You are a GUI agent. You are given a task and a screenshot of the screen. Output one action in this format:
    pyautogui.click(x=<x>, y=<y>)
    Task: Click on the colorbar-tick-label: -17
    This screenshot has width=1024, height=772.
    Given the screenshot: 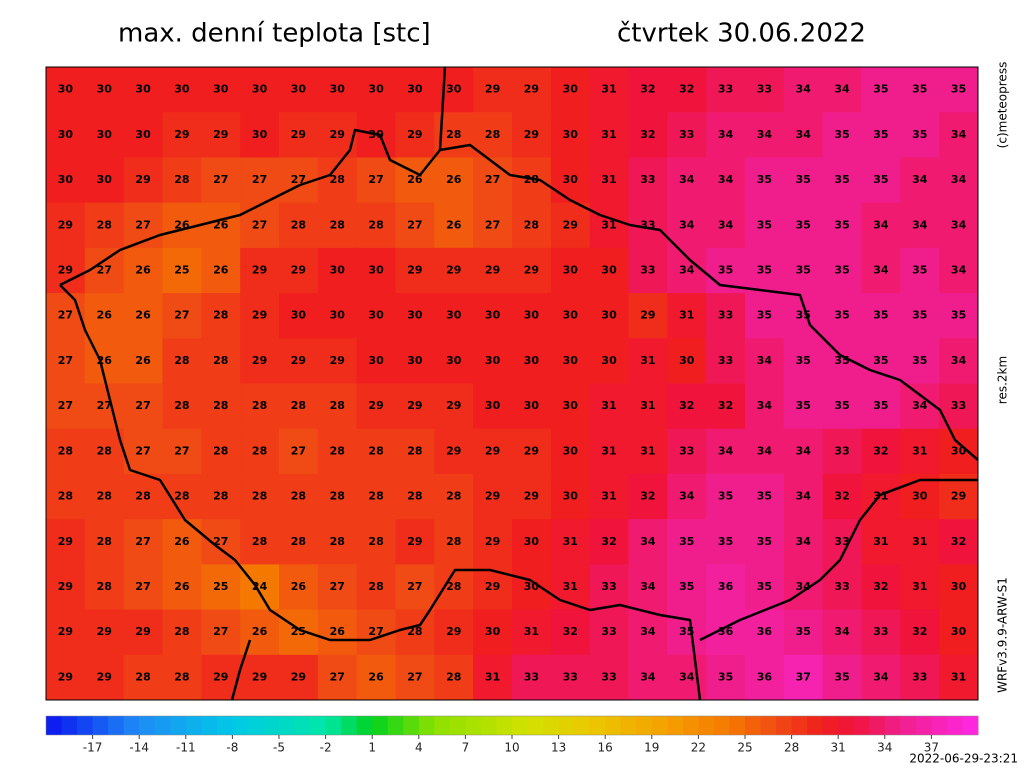 What is the action you would take?
    pyautogui.click(x=93, y=748)
    